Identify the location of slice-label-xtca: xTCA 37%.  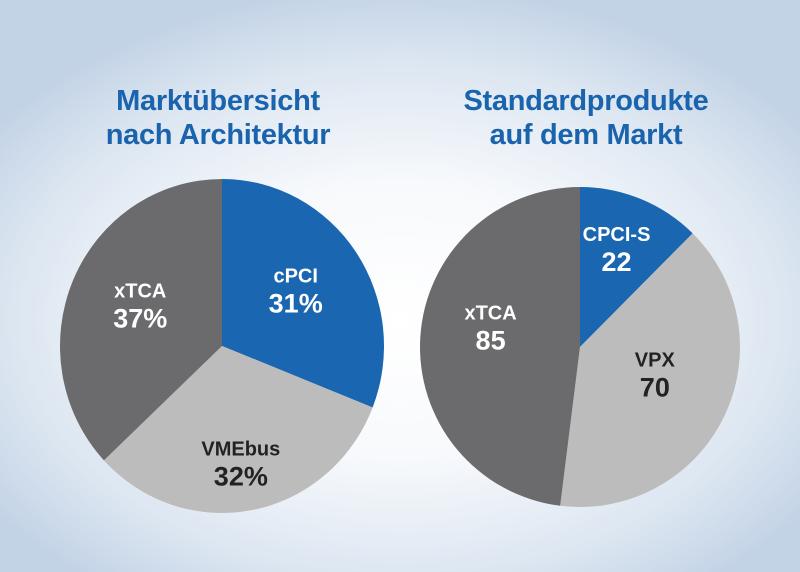
(140, 307).